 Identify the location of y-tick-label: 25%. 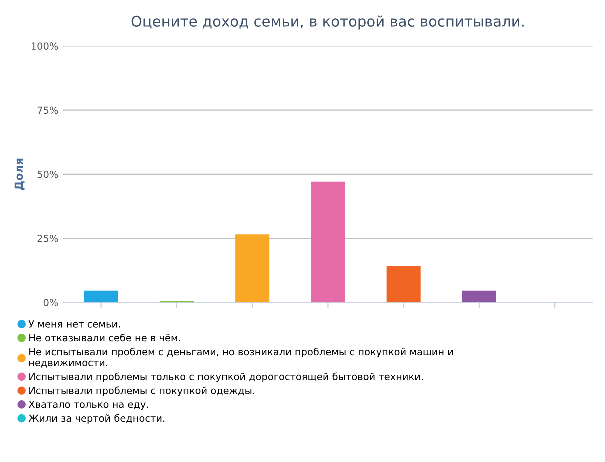
(48, 238).